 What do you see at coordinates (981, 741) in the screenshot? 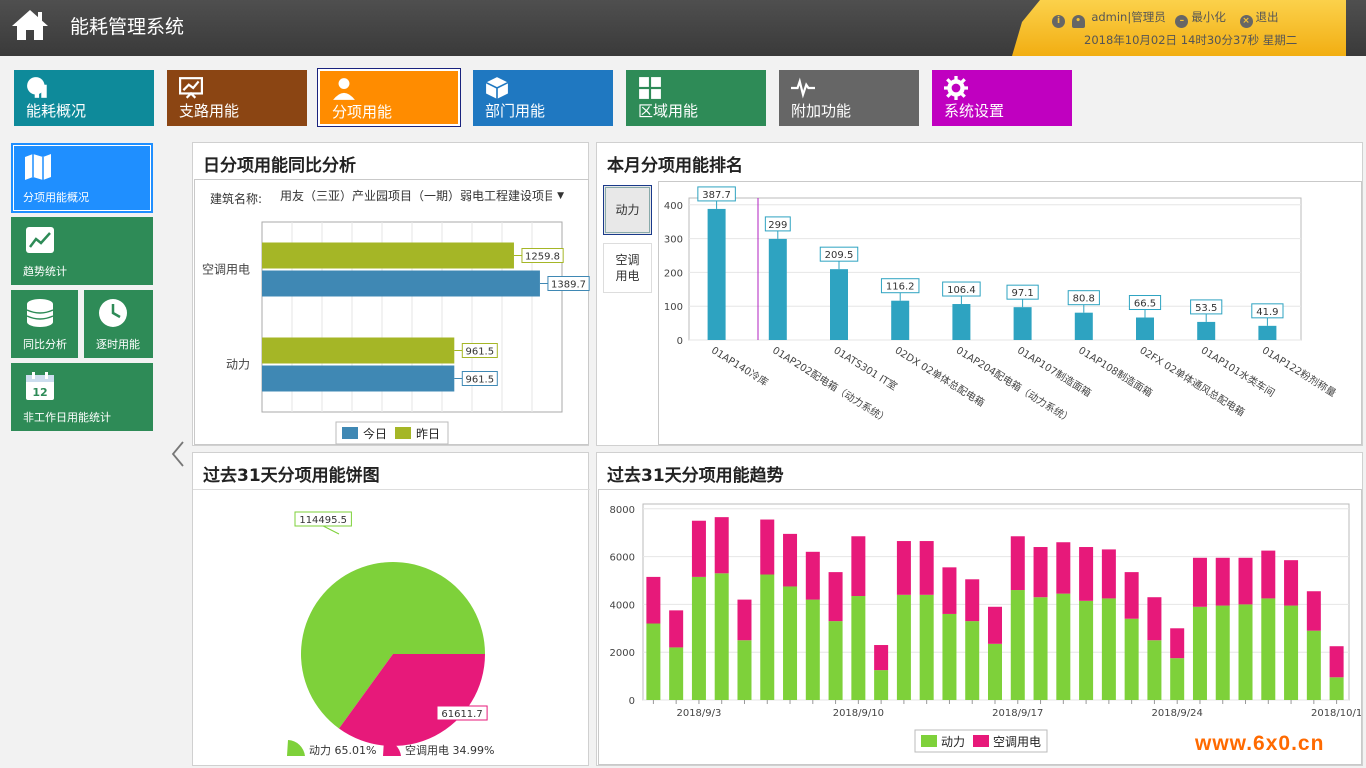
I see `chart-legend: 动力 空调用电` at bounding box center [981, 741].